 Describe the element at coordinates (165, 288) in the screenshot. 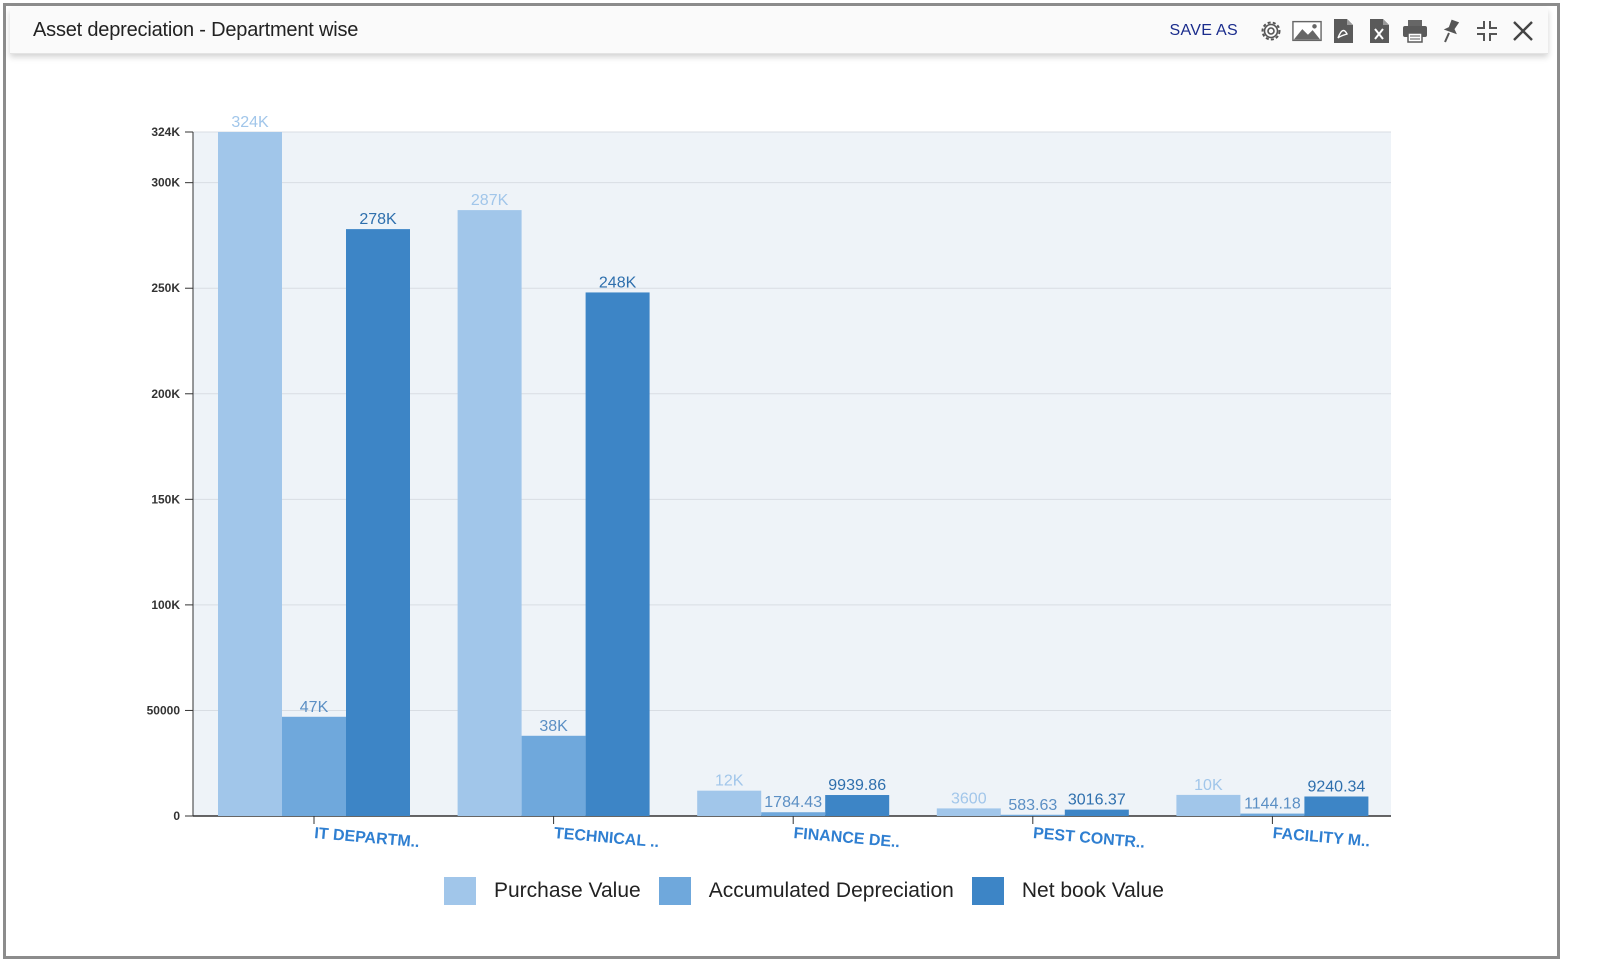

I see `y-tick-label: 250K` at that location.